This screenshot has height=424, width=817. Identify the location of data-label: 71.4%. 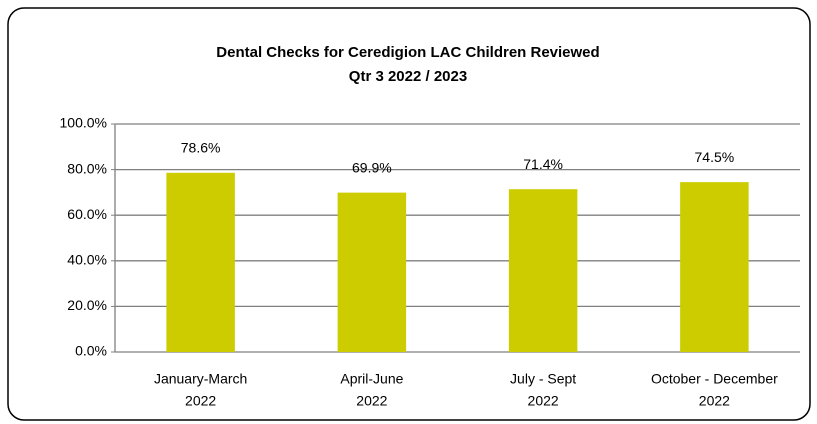
(543, 164).